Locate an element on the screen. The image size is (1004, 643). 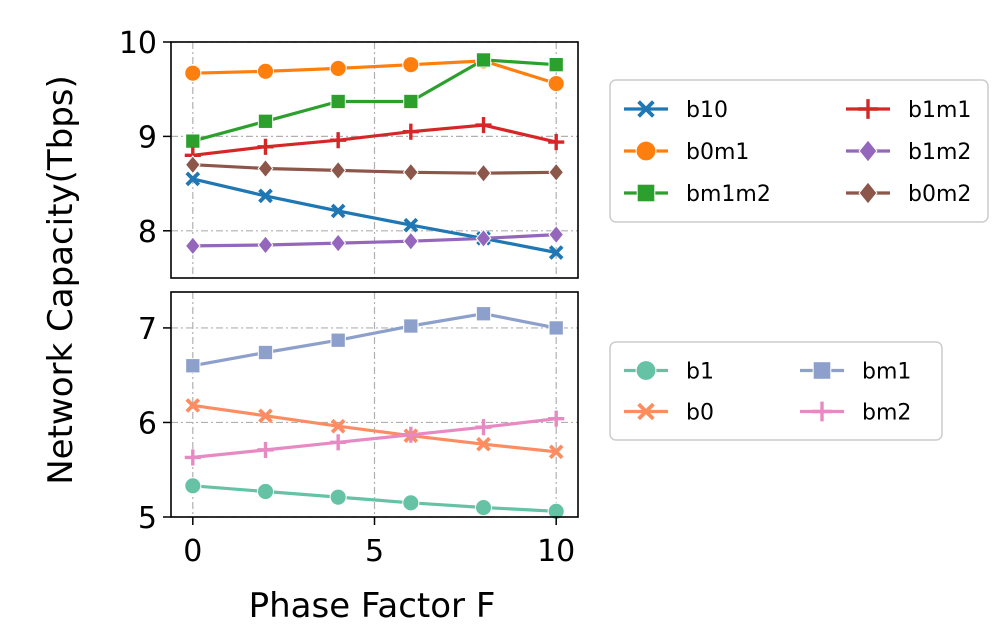
legend-box-bottom is located at coordinates (776, 391).